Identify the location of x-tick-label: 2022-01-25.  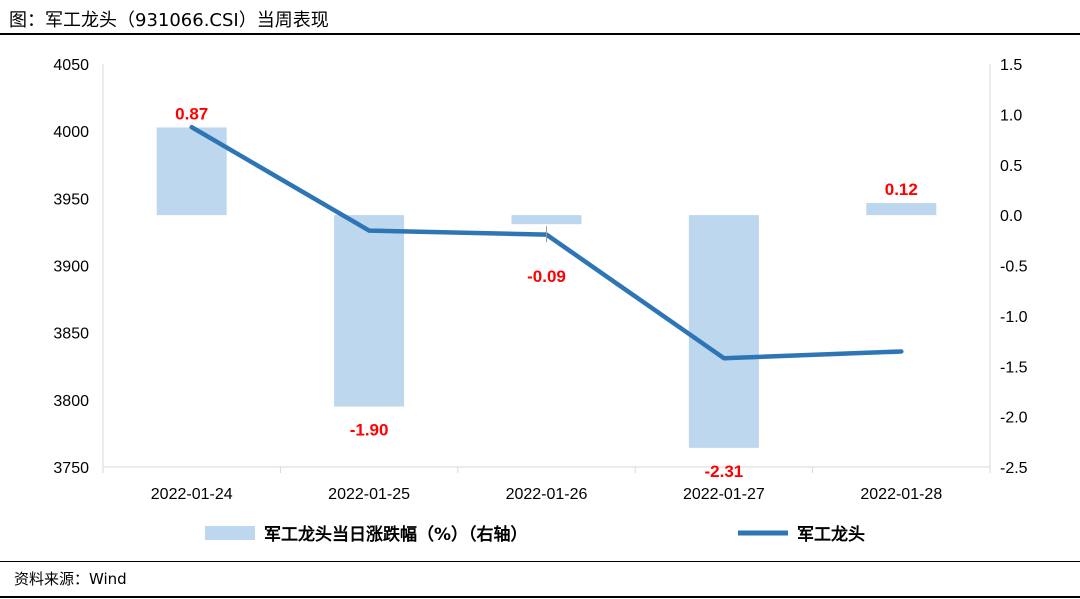
(369, 494).